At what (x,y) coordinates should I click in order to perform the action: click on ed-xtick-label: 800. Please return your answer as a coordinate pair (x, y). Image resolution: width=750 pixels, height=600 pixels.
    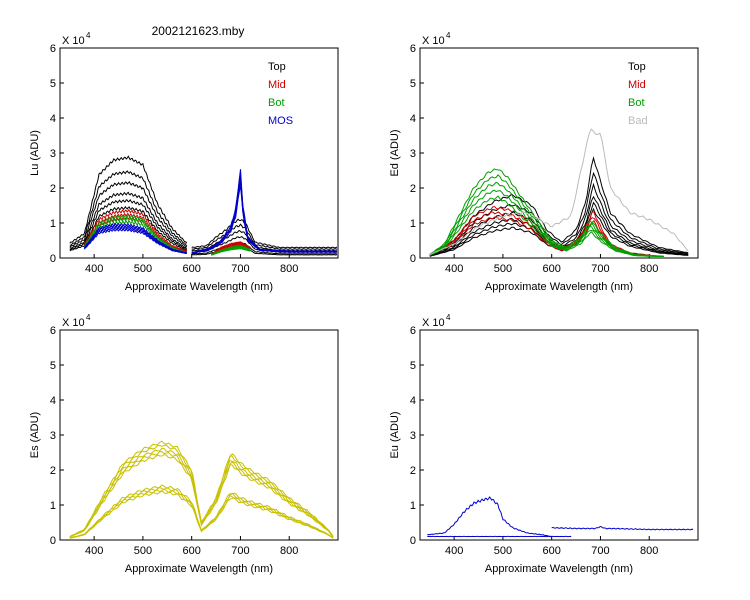
    Looking at the image, I should click on (649, 269).